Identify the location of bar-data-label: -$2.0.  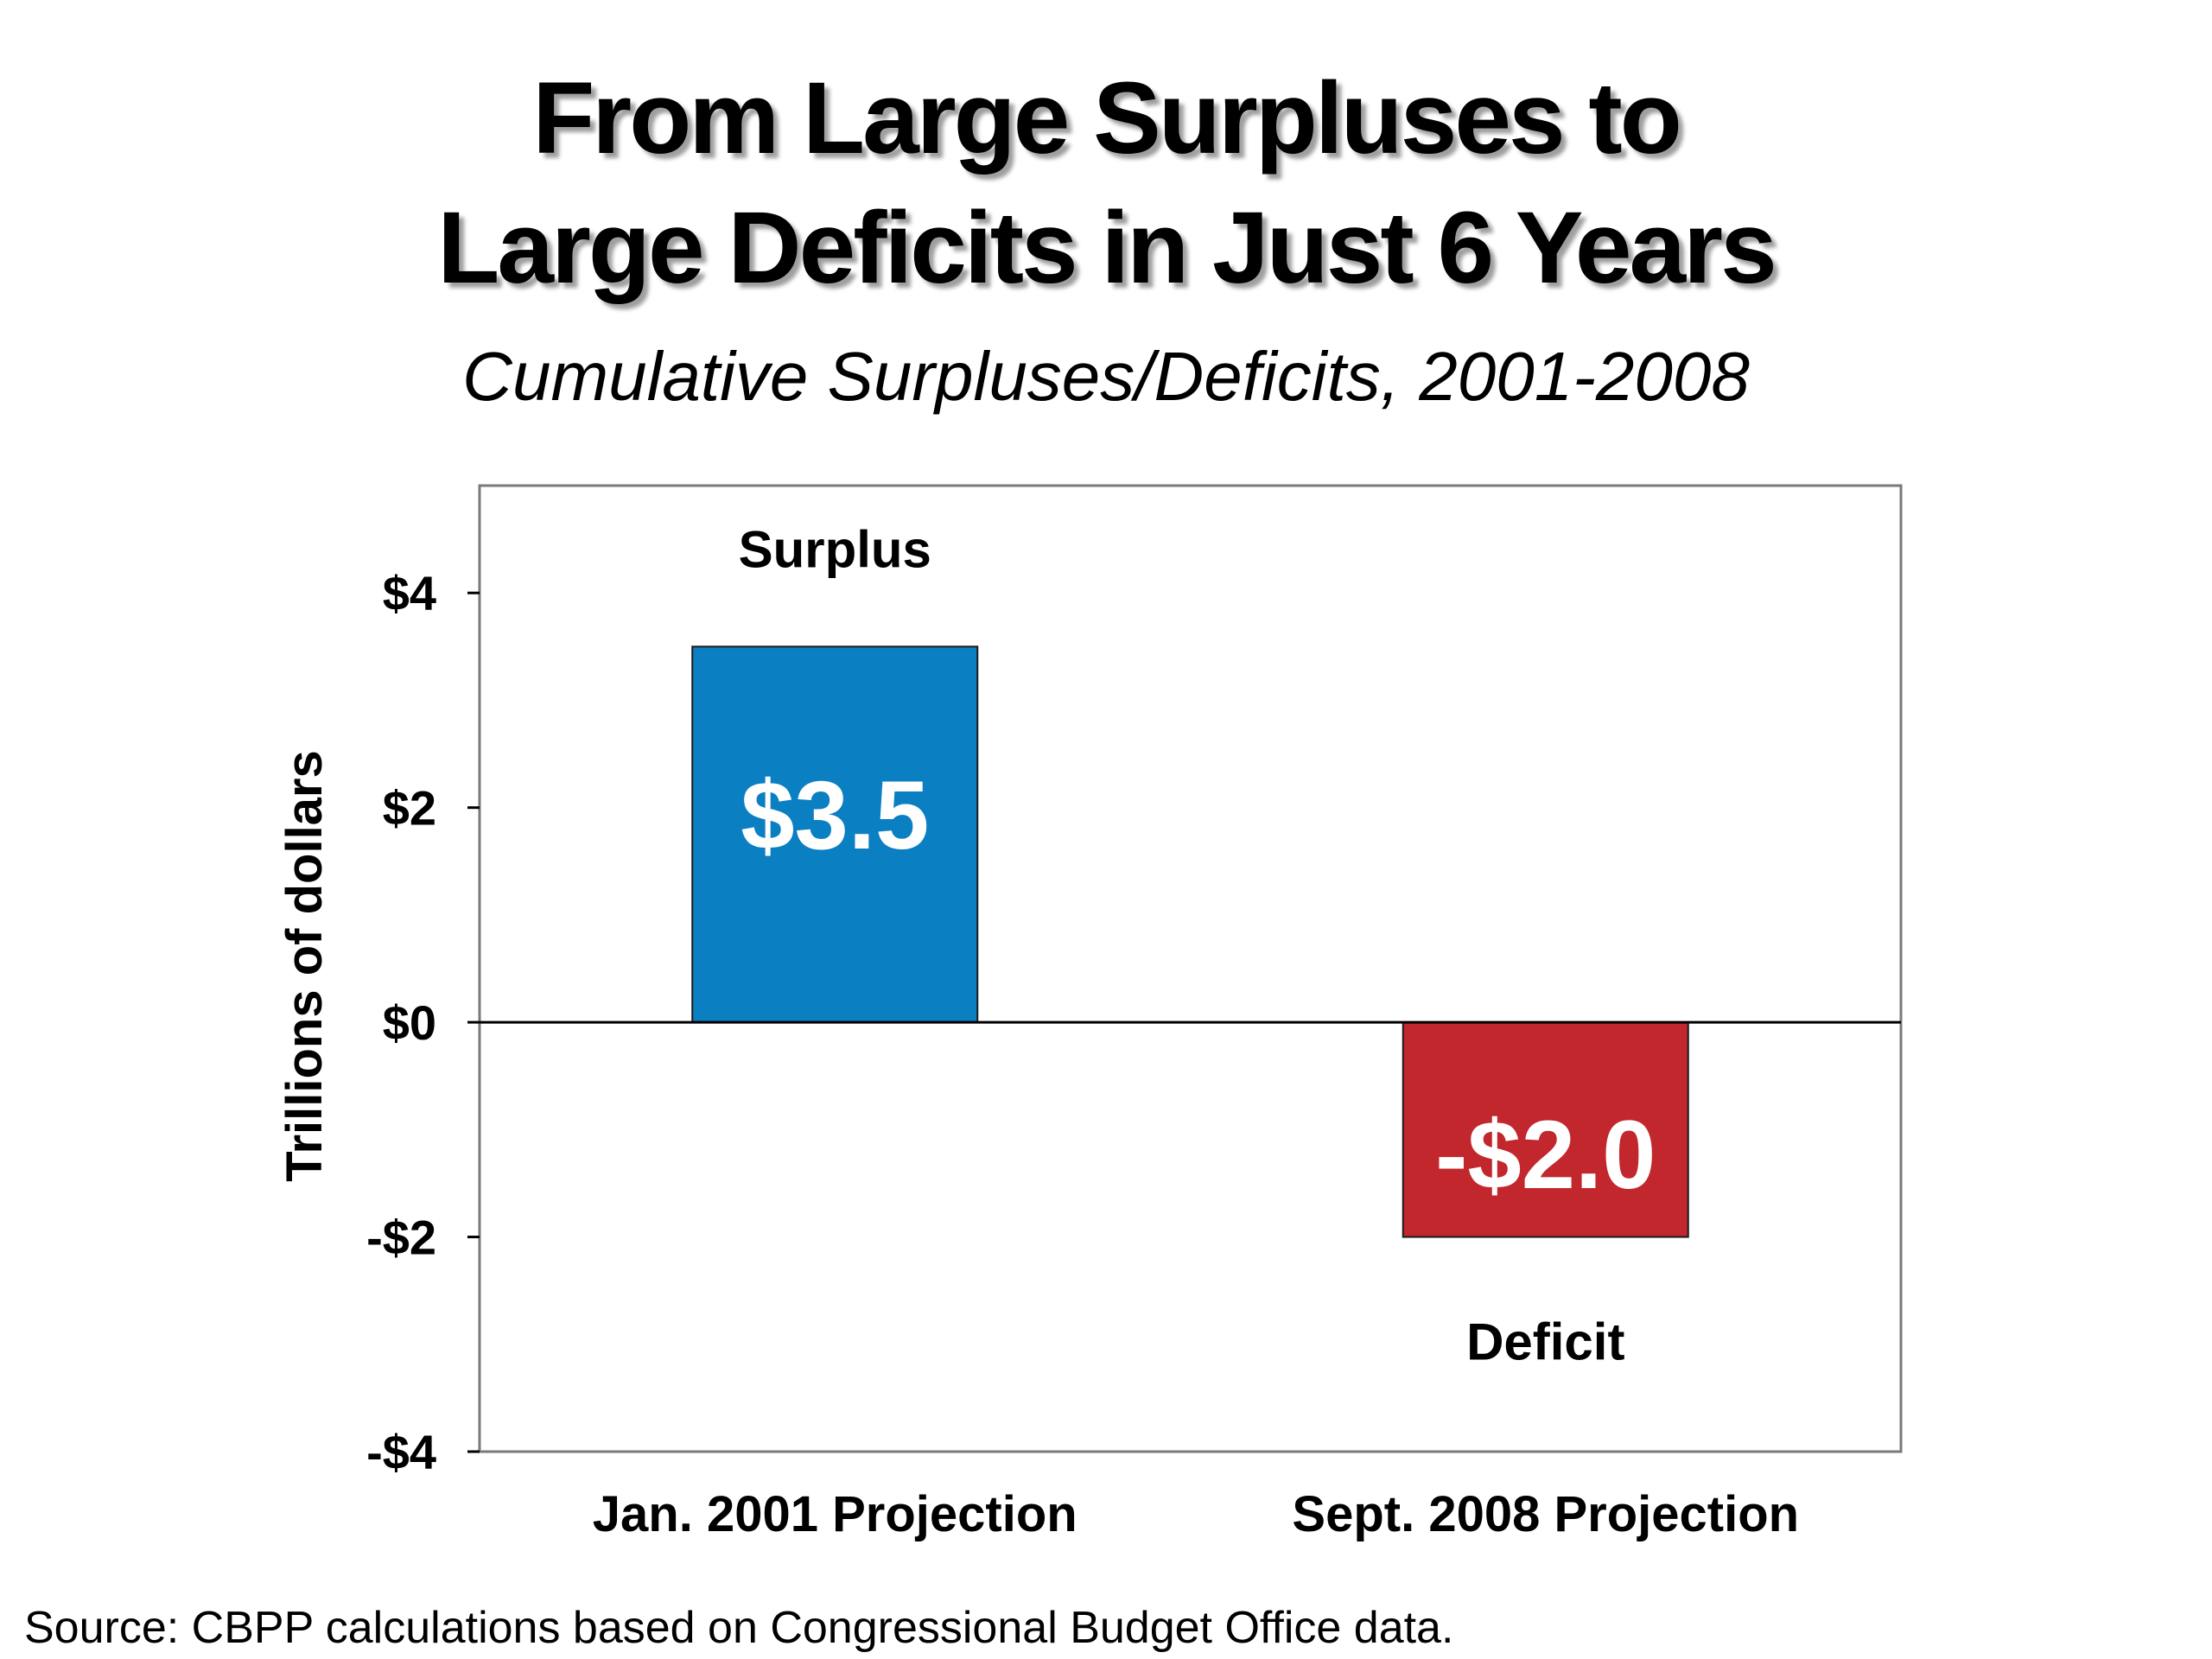
(1545, 1155).